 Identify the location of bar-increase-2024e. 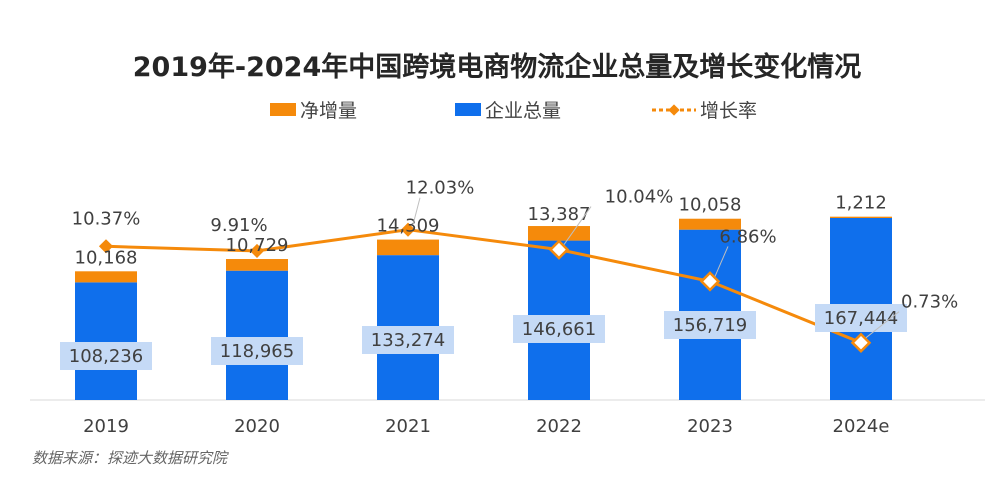
(861, 217).